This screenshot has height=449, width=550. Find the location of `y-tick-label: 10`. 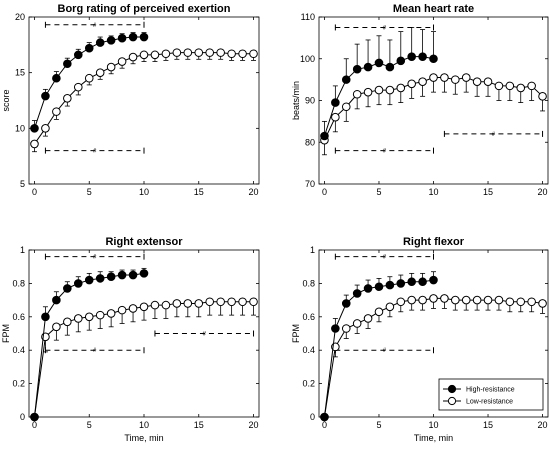

y-tick-label: 10 is located at coordinates (20, 128).